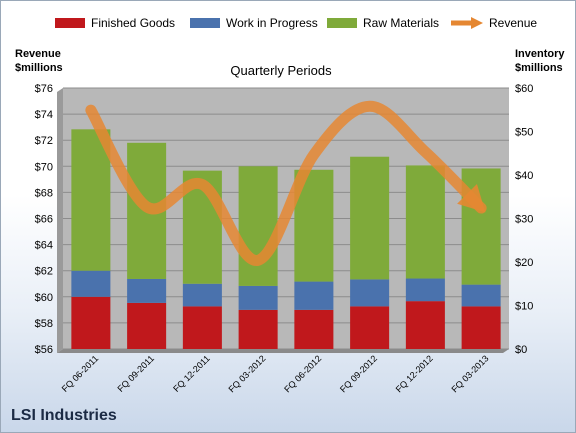 The height and width of the screenshot is (433, 576). What do you see at coordinates (540, 61) in the screenshot?
I see `right-axis-title: Inventory $millions` at bounding box center [540, 61].